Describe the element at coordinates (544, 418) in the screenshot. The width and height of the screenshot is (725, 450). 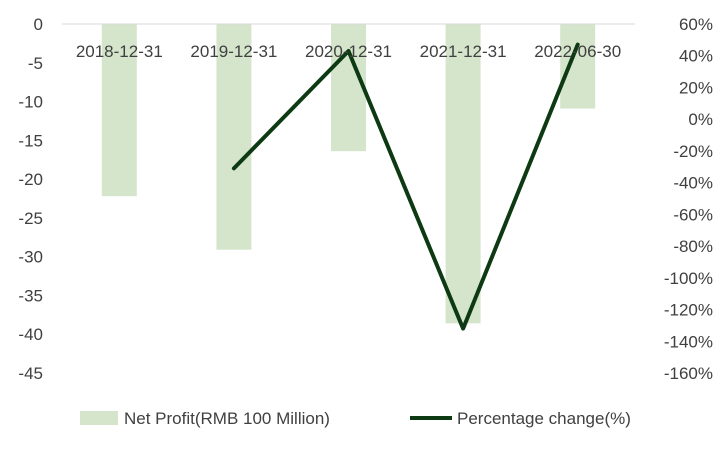
I see `legend-label-percentage-change: Percentage change(%)` at that location.